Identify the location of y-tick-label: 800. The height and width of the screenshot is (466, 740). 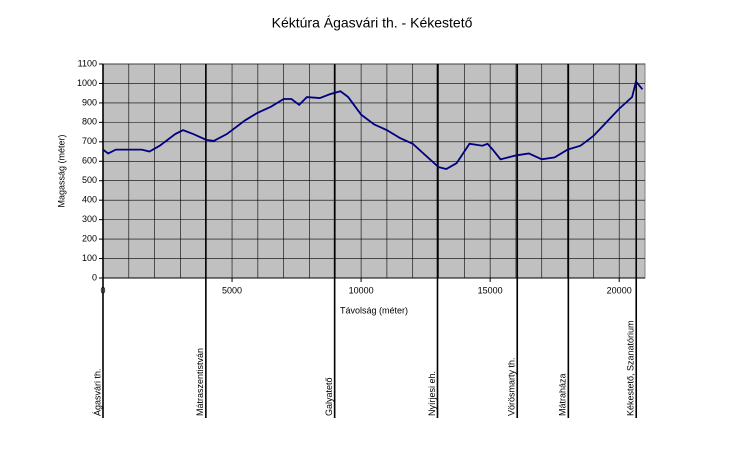
(89, 122).